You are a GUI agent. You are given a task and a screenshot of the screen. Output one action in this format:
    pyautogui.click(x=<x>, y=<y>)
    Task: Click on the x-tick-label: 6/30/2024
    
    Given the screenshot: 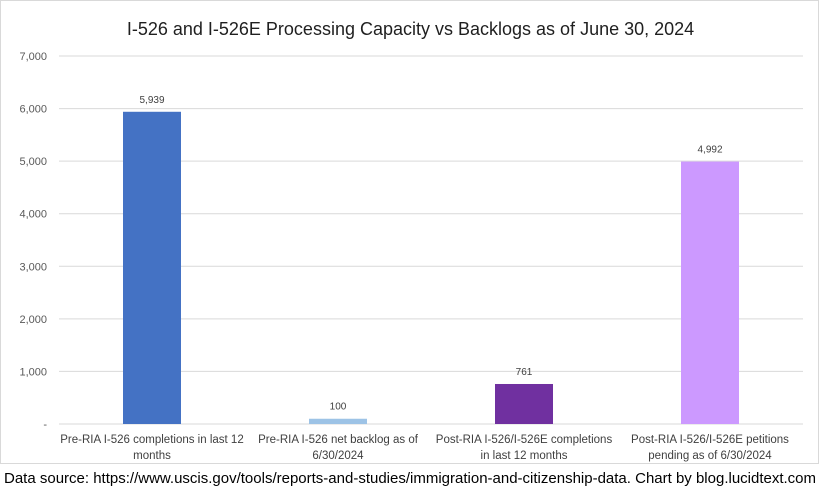 What is the action you would take?
    pyautogui.click(x=338, y=456)
    